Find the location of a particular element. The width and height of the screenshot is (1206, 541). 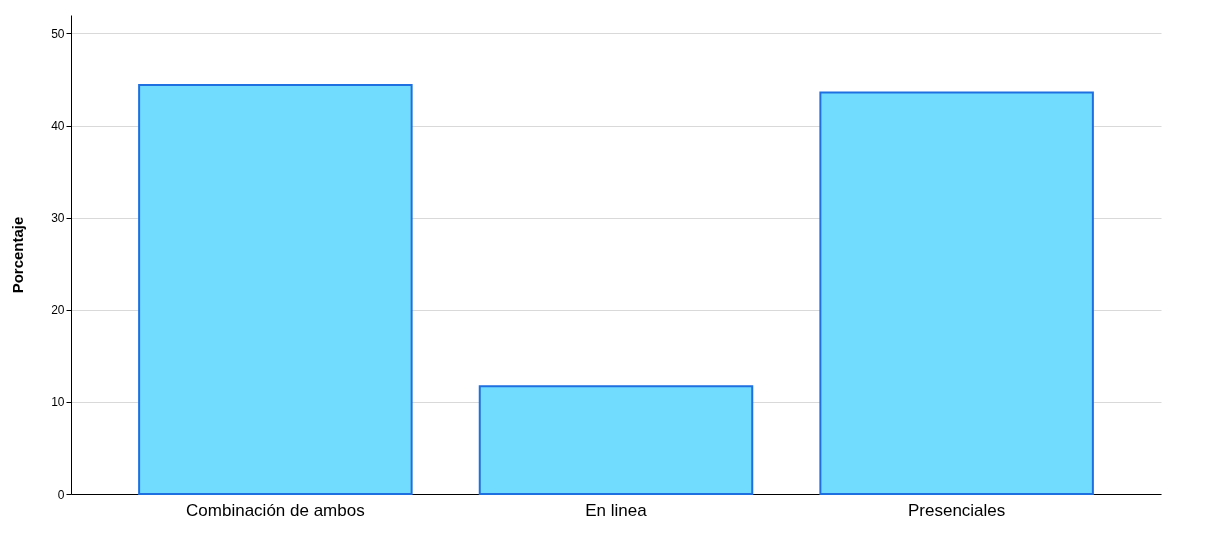

y-tick-label: 10 is located at coordinates (58, 402).